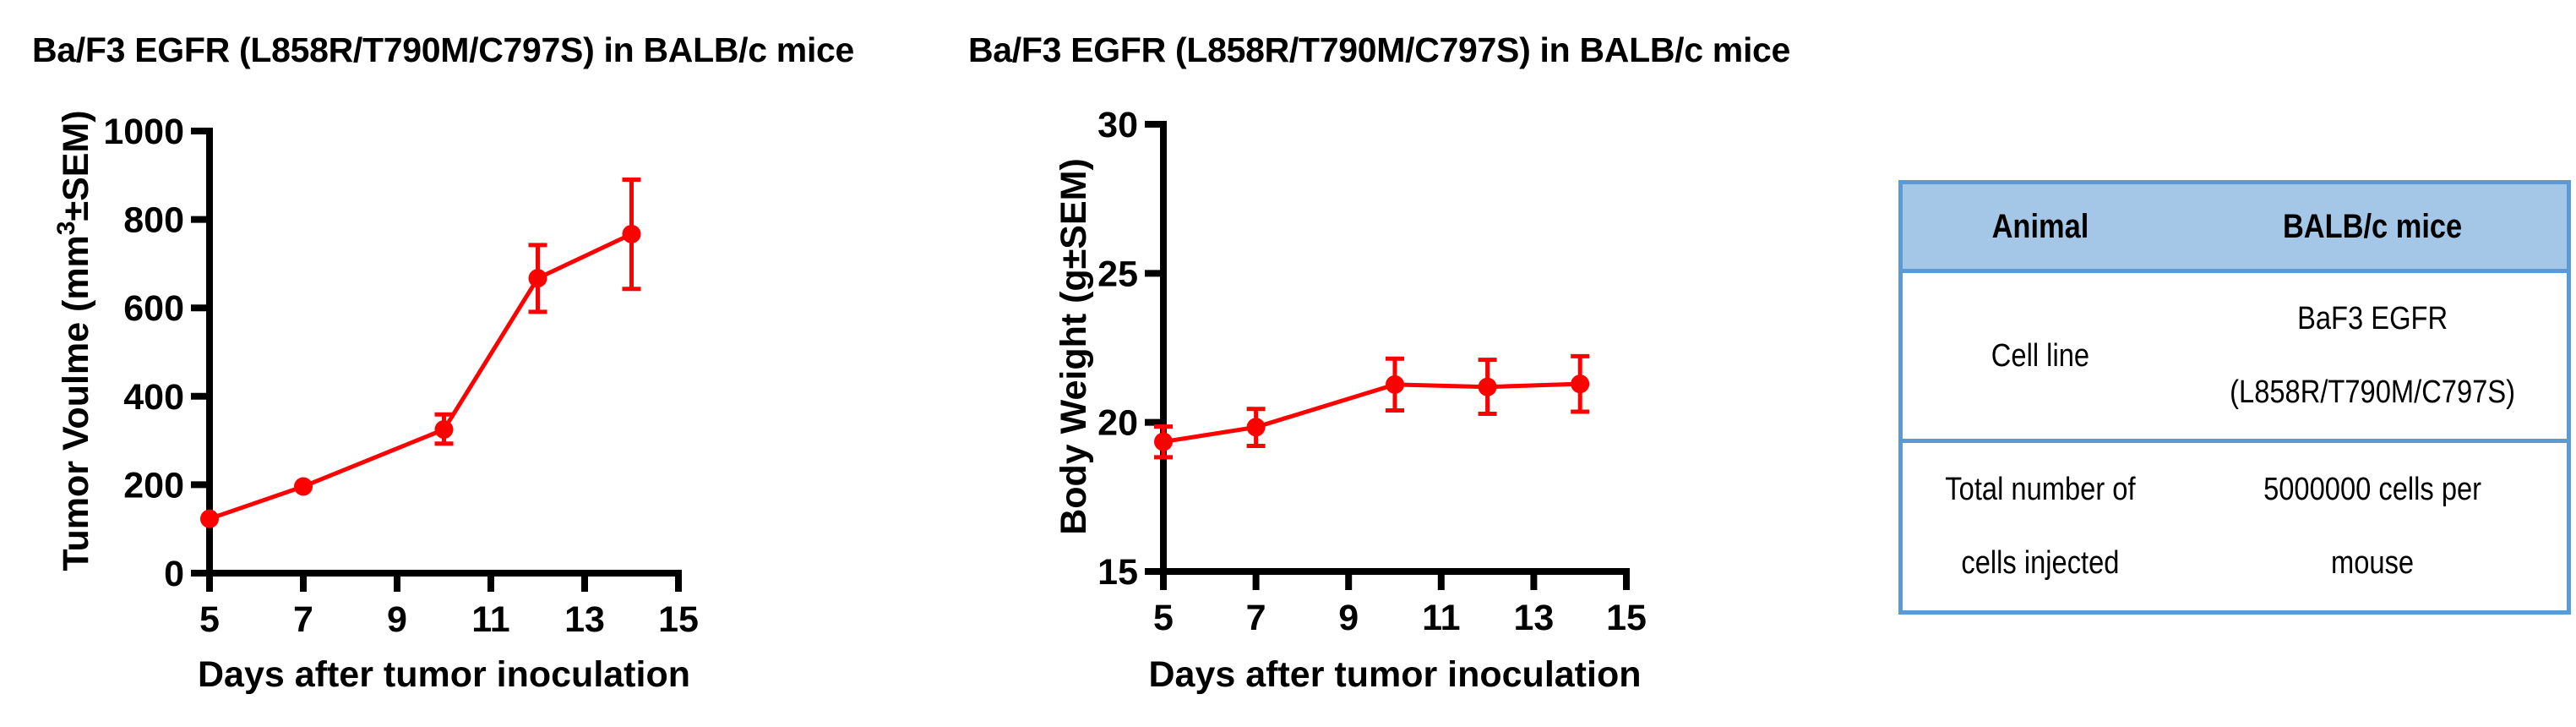 This screenshot has width=2576, height=727. Describe the element at coordinates (2372, 489) in the screenshot. I see `row-value-text: 5000000 cells per` at that location.